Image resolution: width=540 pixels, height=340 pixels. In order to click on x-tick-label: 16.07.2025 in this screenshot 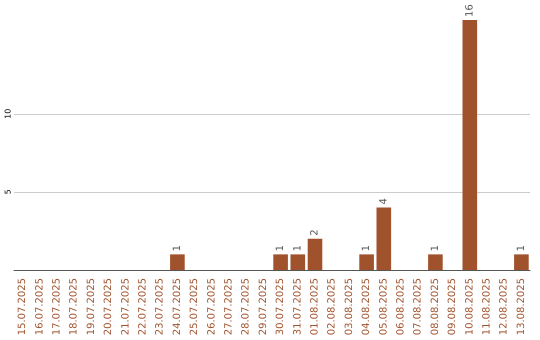, I will do `click(40, 307)`.